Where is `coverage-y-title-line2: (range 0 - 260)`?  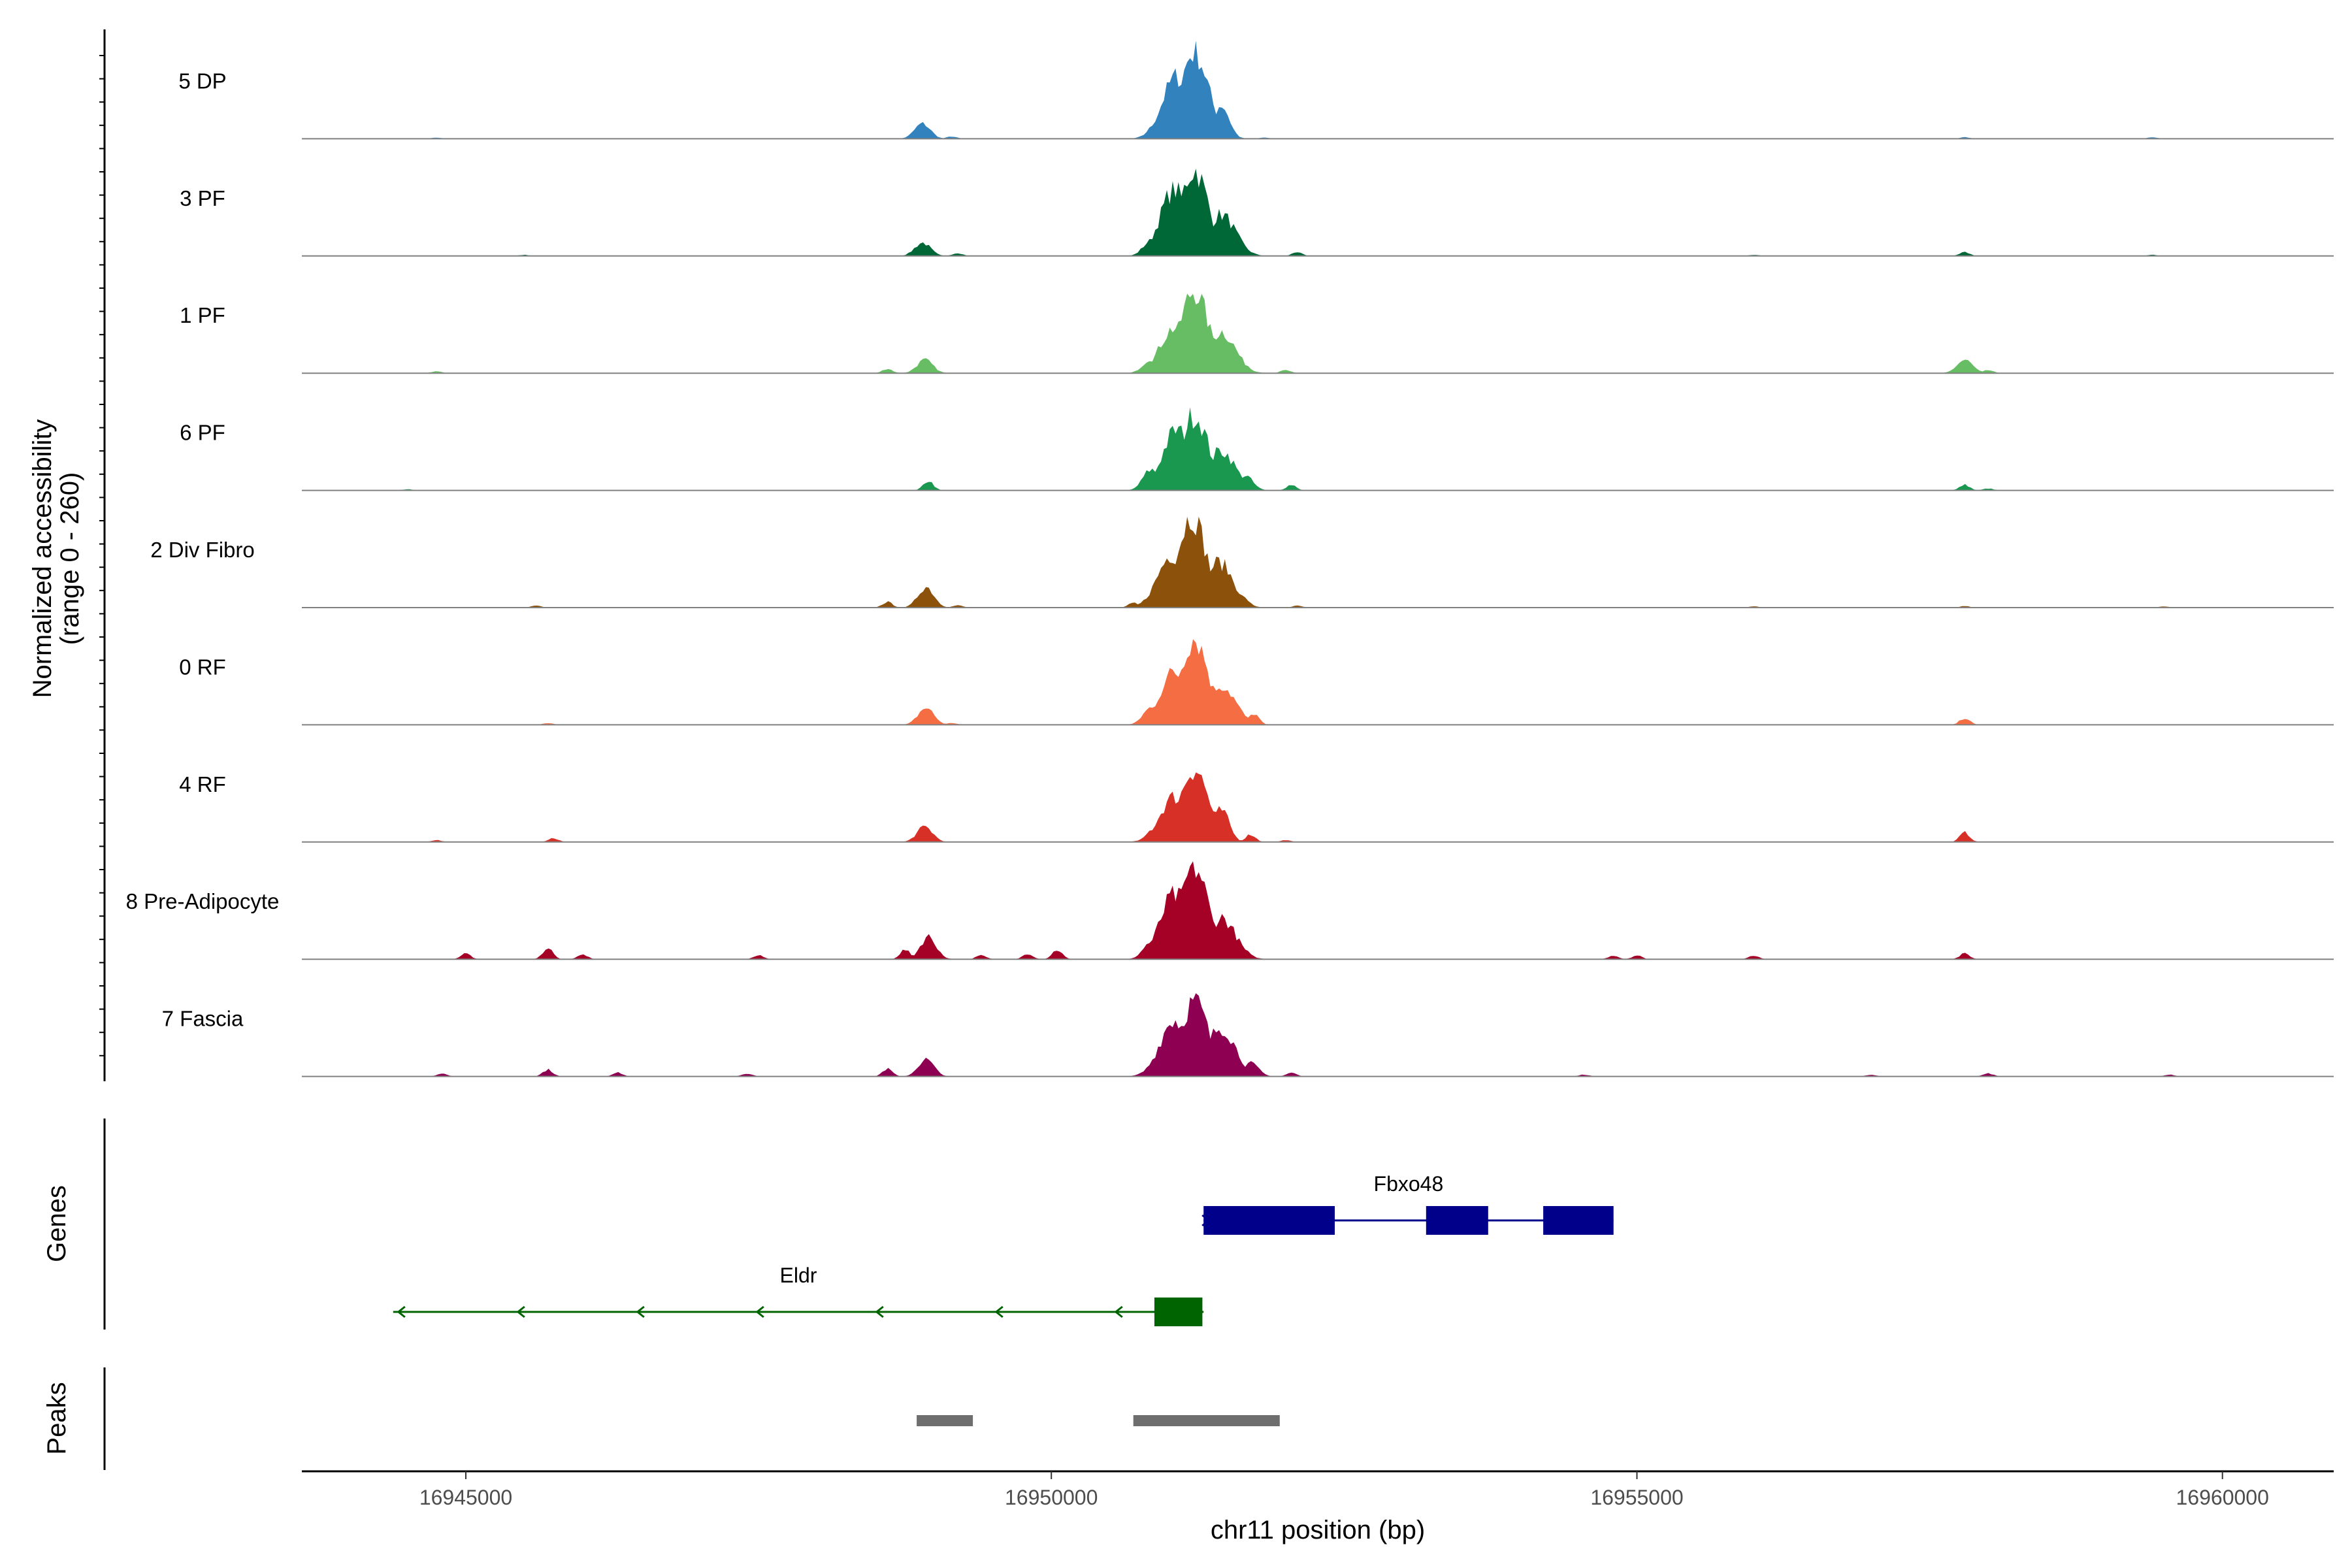 coverage-y-title-line2: (range 0 - 260) is located at coordinates (70, 558).